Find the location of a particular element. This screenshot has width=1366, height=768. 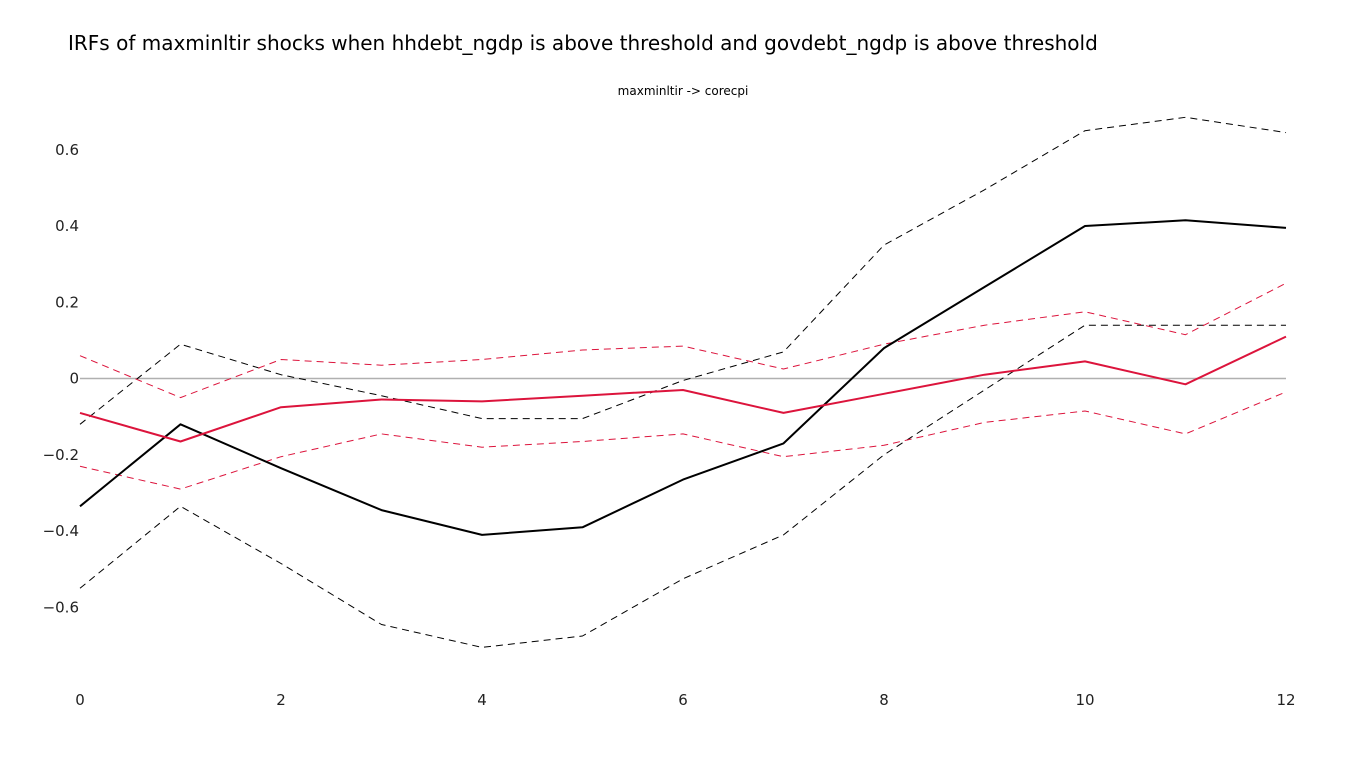

x-tick-label: 6 is located at coordinates (683, 700).